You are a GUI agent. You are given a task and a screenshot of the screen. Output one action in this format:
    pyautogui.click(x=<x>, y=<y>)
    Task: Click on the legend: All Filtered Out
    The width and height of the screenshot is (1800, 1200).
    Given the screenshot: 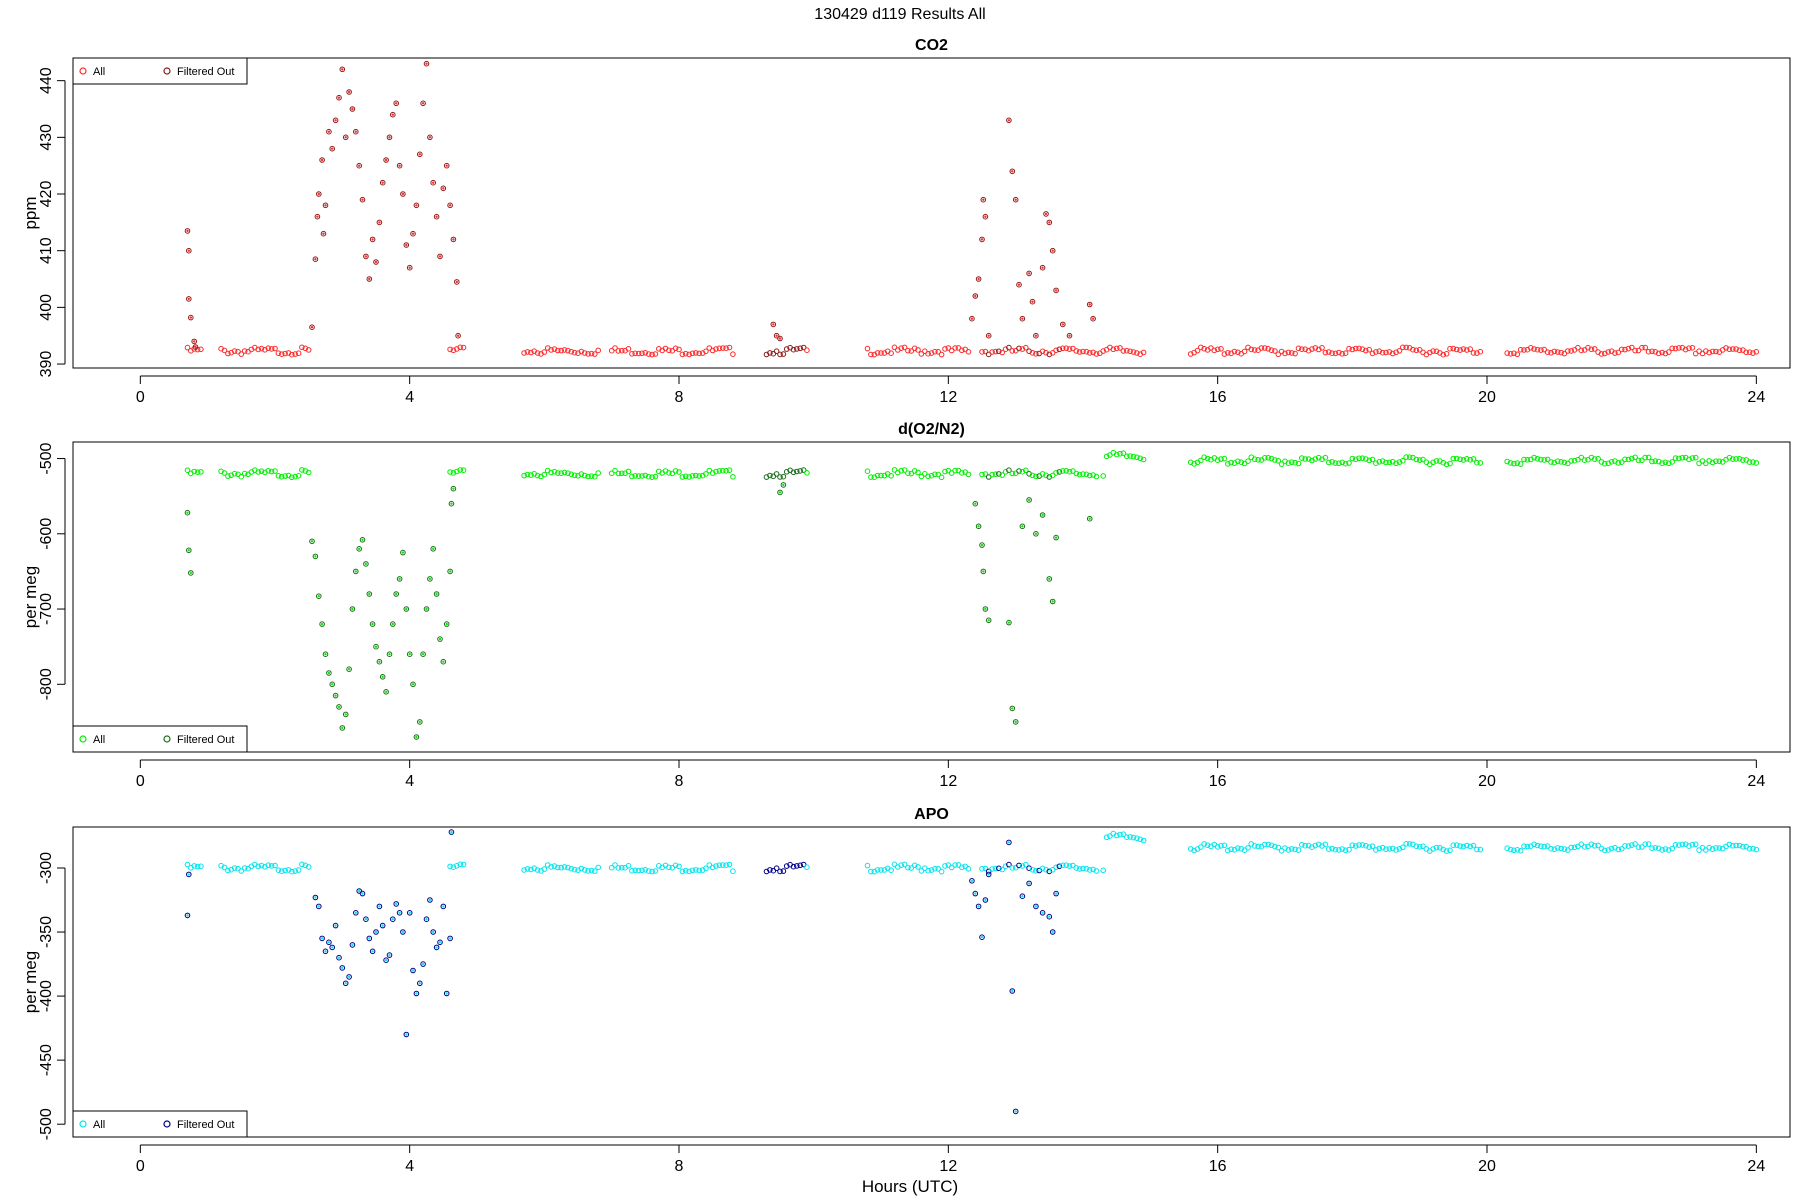 What is the action you would take?
    pyautogui.click(x=160, y=71)
    